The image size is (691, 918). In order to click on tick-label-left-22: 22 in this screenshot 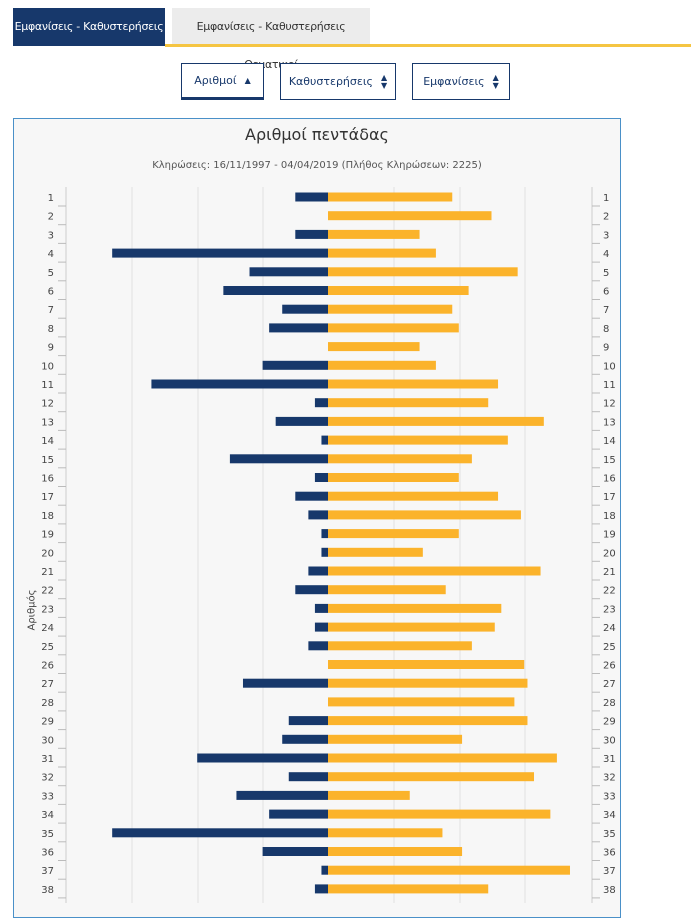, I will do `click(47, 591)`.